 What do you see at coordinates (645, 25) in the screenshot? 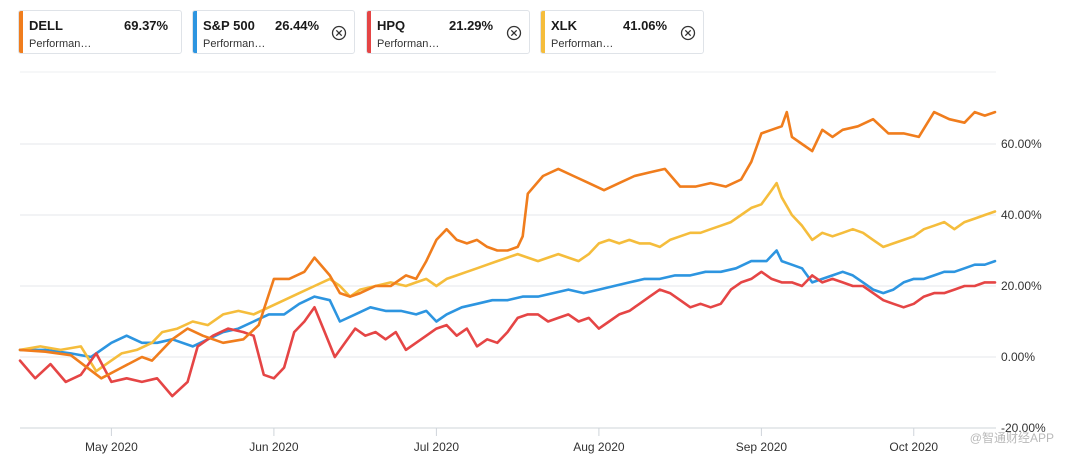
I see `legend-percent: 41.06%` at bounding box center [645, 25].